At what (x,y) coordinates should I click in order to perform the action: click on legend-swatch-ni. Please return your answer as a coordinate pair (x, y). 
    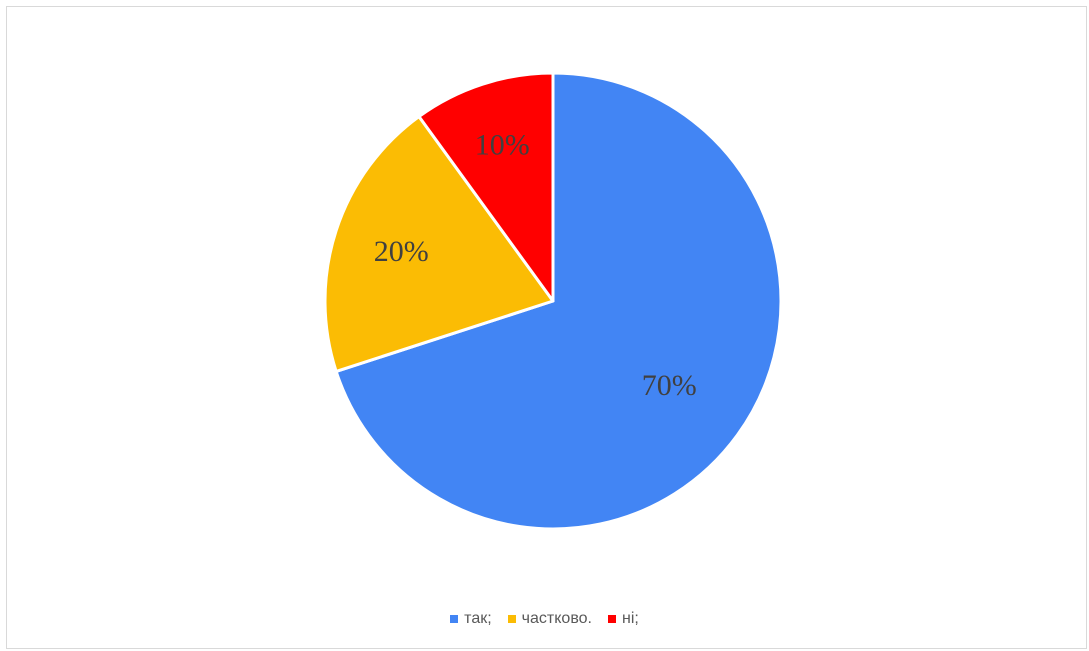
    Looking at the image, I should click on (611, 619).